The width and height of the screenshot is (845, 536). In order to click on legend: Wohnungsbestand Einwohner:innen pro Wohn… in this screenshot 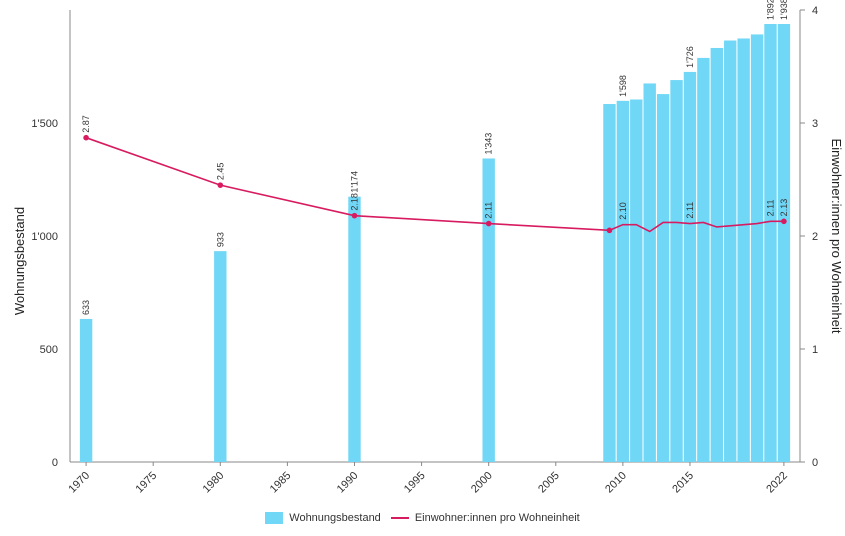, I will do `click(422, 518)`.